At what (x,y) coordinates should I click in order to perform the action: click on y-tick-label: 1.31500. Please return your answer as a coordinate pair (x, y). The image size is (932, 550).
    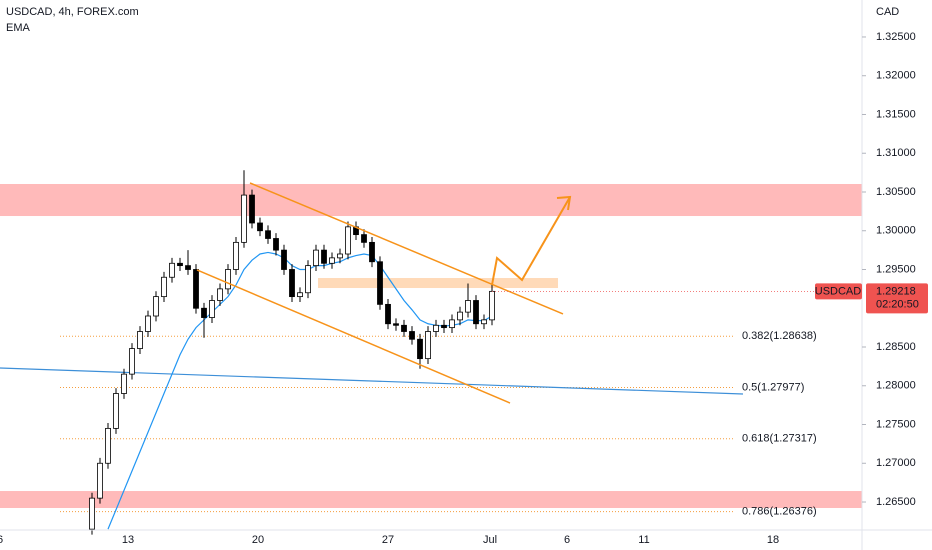
    Looking at the image, I should click on (896, 114).